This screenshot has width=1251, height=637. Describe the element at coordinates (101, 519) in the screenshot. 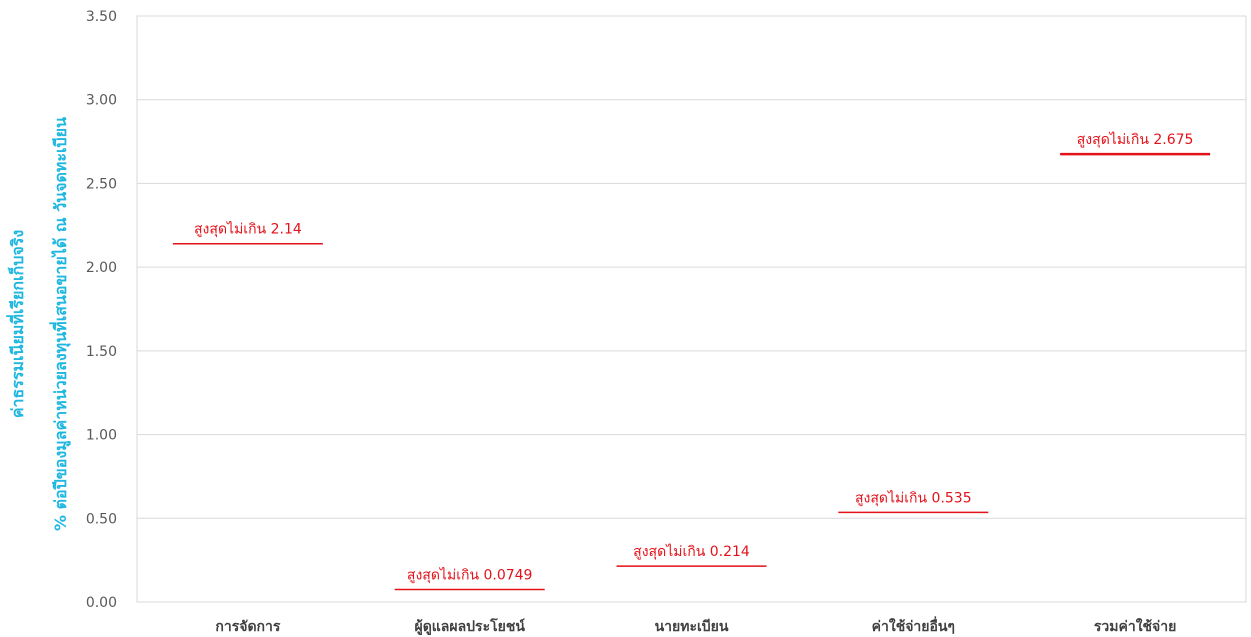

I see `y-tick-label: 0.50` at that location.